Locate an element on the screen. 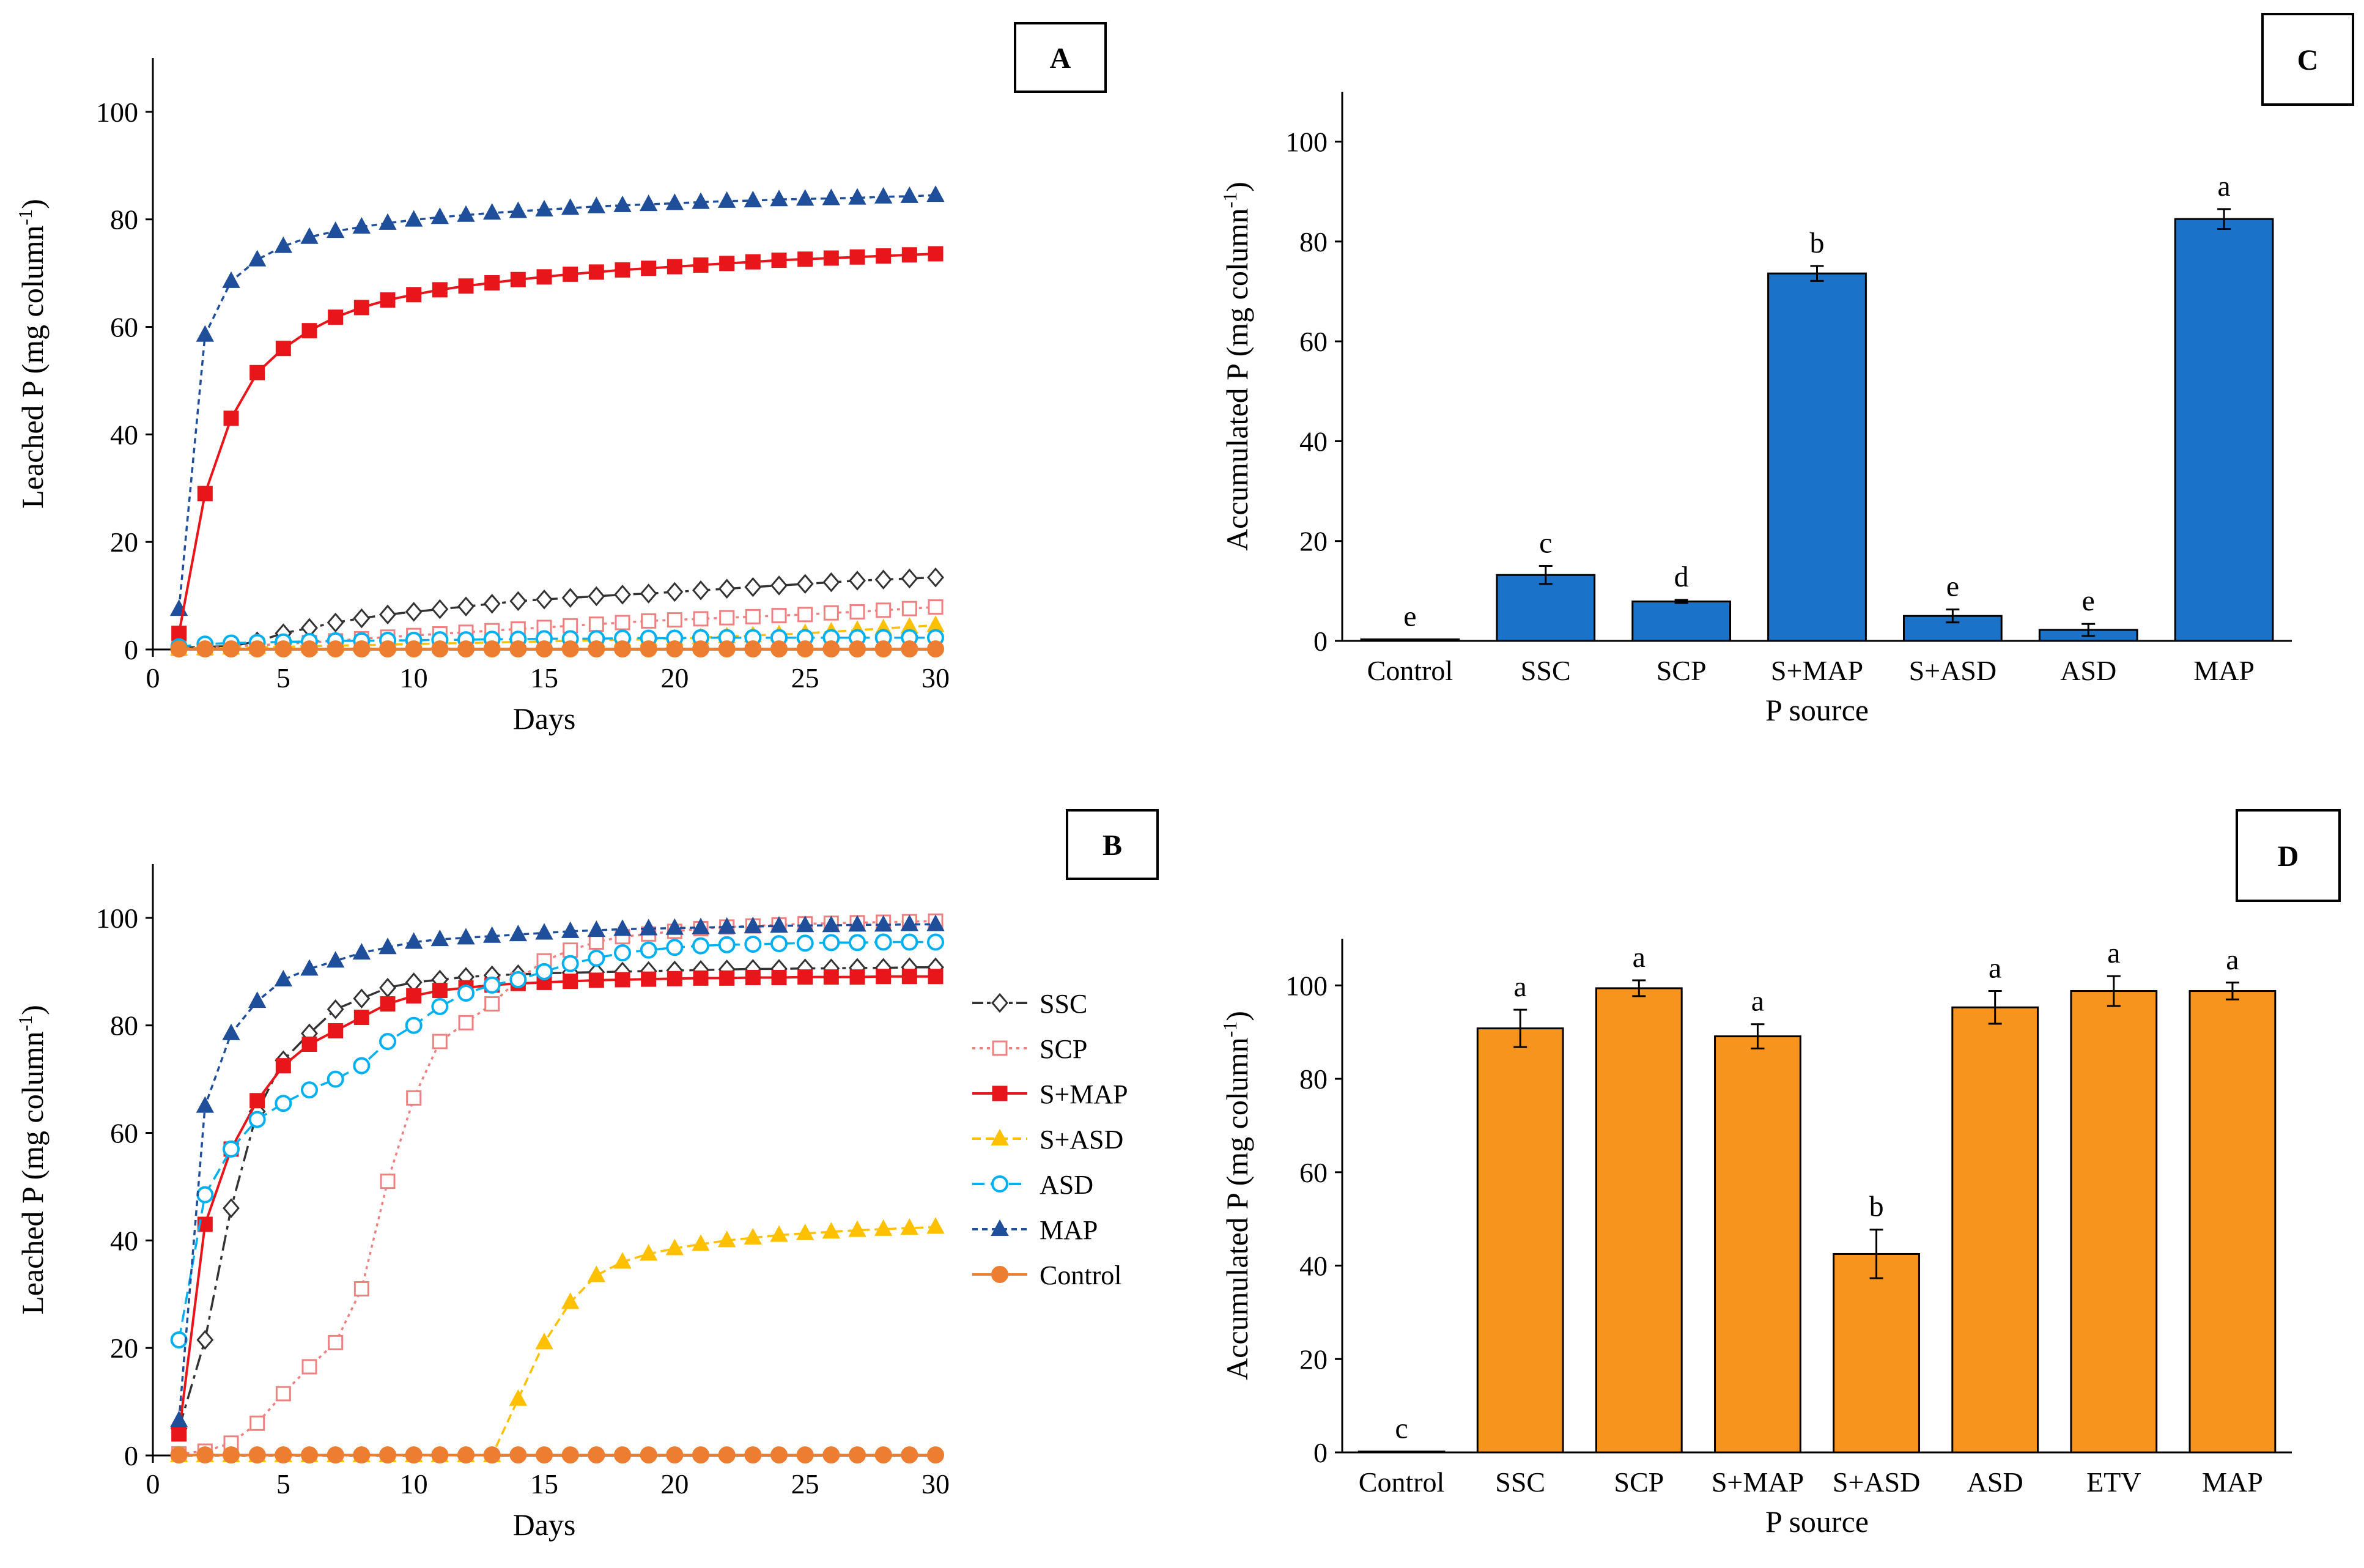  y-tick-label-b: 60 is located at coordinates (124, 1133).